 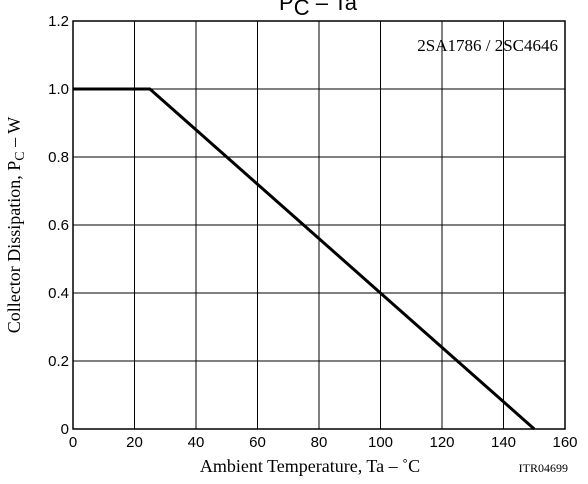 What do you see at coordinates (196, 442) in the screenshot?
I see `x-tick-label: 40` at bounding box center [196, 442].